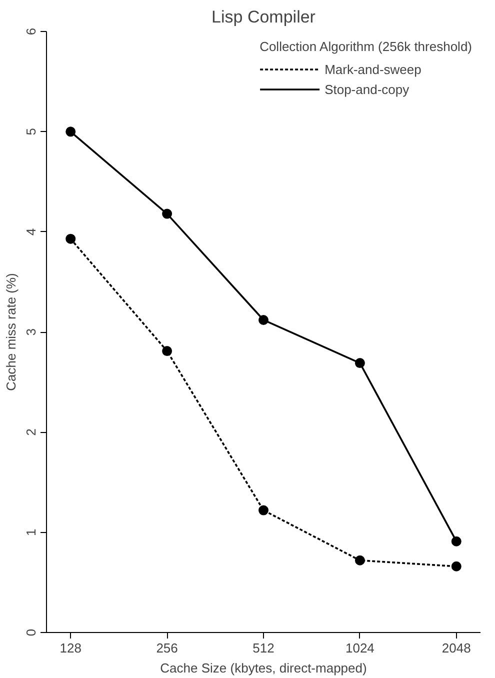 This screenshot has height=678, width=495. What do you see at coordinates (11, 332) in the screenshot?
I see `y-axis-title: Cache miss rate (%)` at bounding box center [11, 332].